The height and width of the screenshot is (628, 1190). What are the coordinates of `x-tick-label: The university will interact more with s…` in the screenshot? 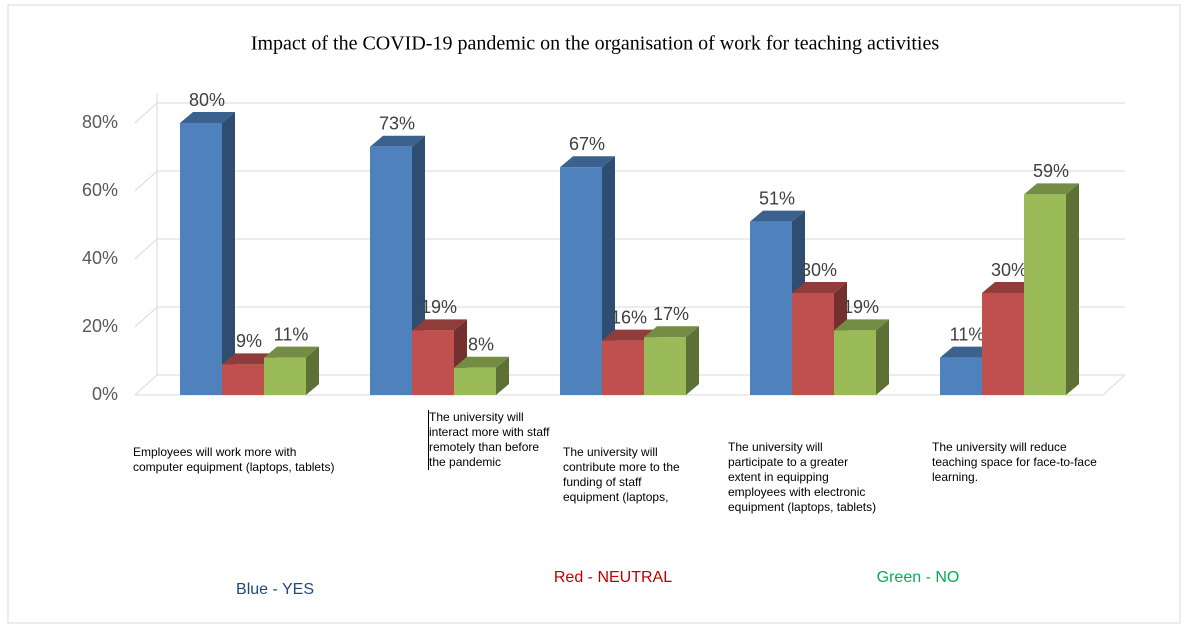 It's located at (491, 440).